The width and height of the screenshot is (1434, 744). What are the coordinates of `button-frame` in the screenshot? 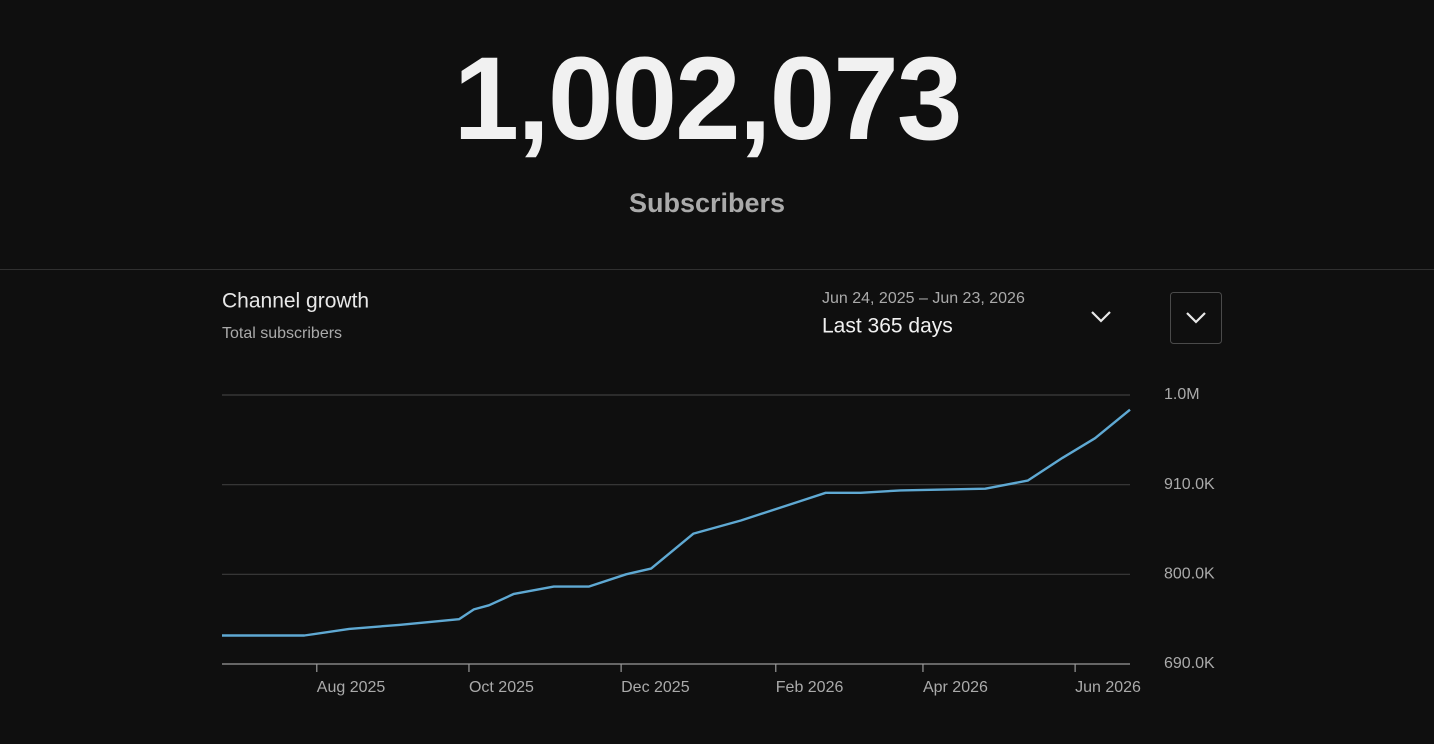 It's located at (1196, 318).